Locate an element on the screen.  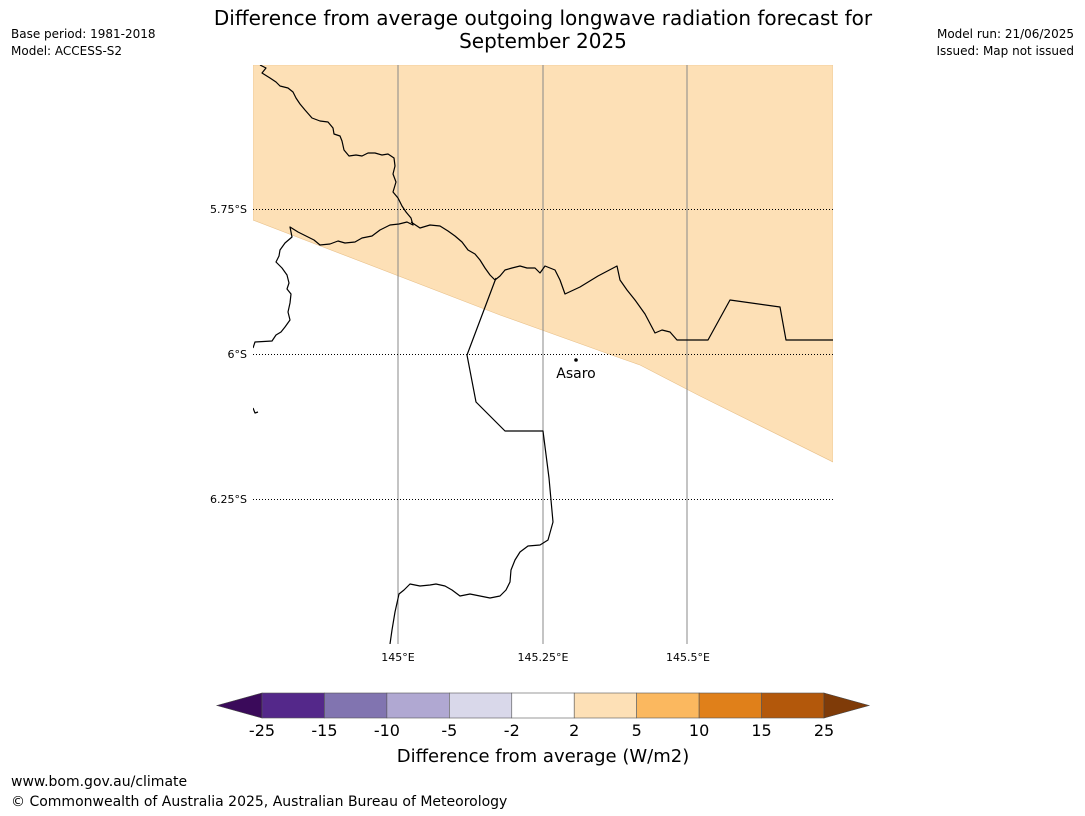
colorbar-tick-label: -25 is located at coordinates (262, 730).